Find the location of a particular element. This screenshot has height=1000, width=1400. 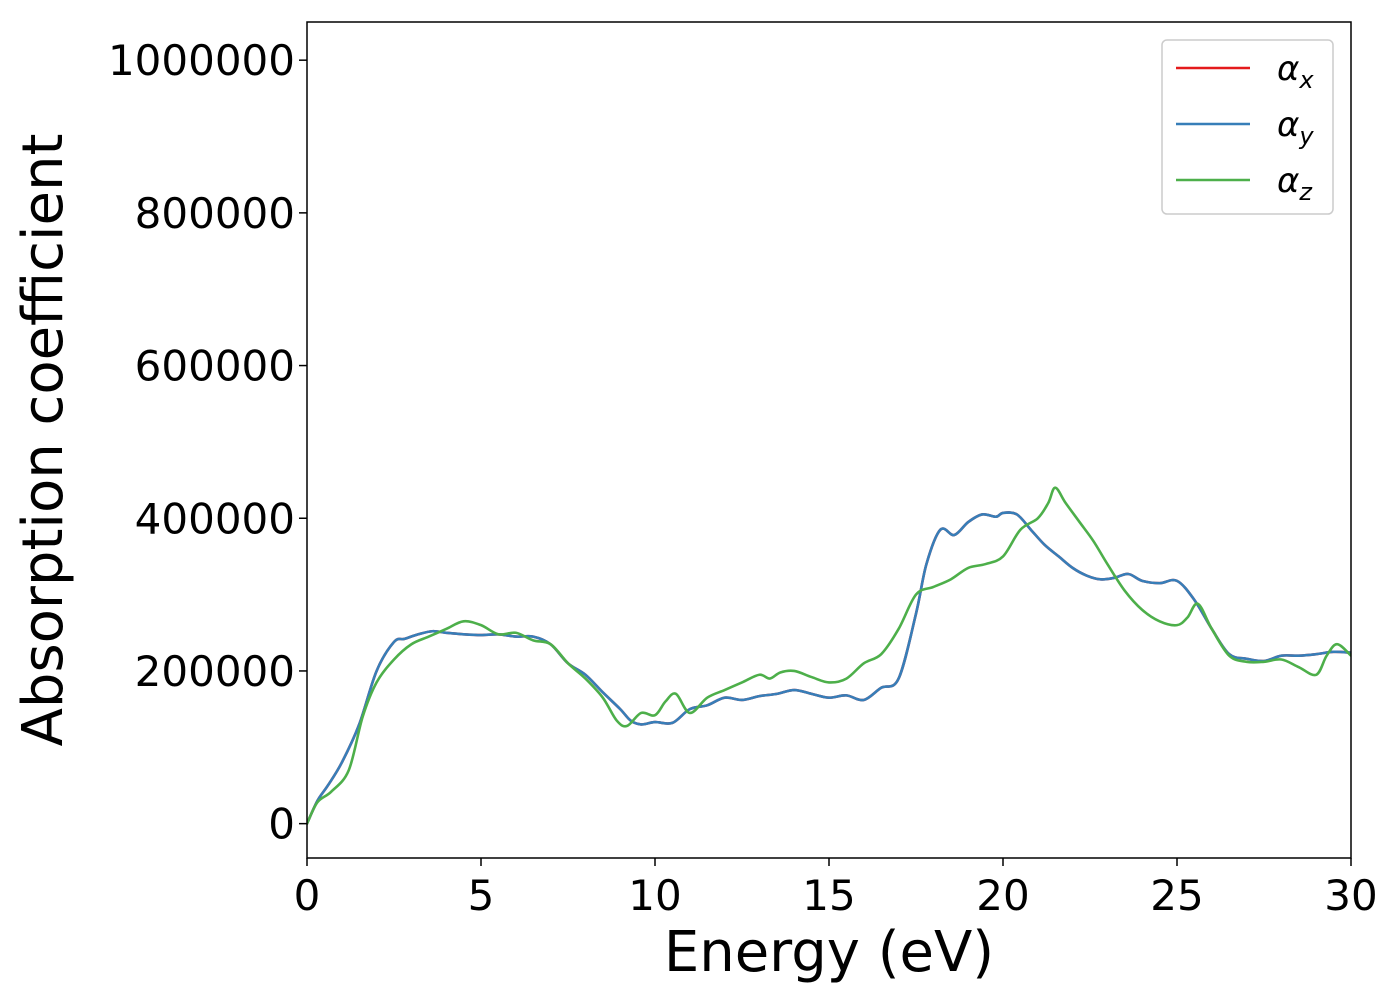

legend-label: αz is located at coordinates (1295, 183).